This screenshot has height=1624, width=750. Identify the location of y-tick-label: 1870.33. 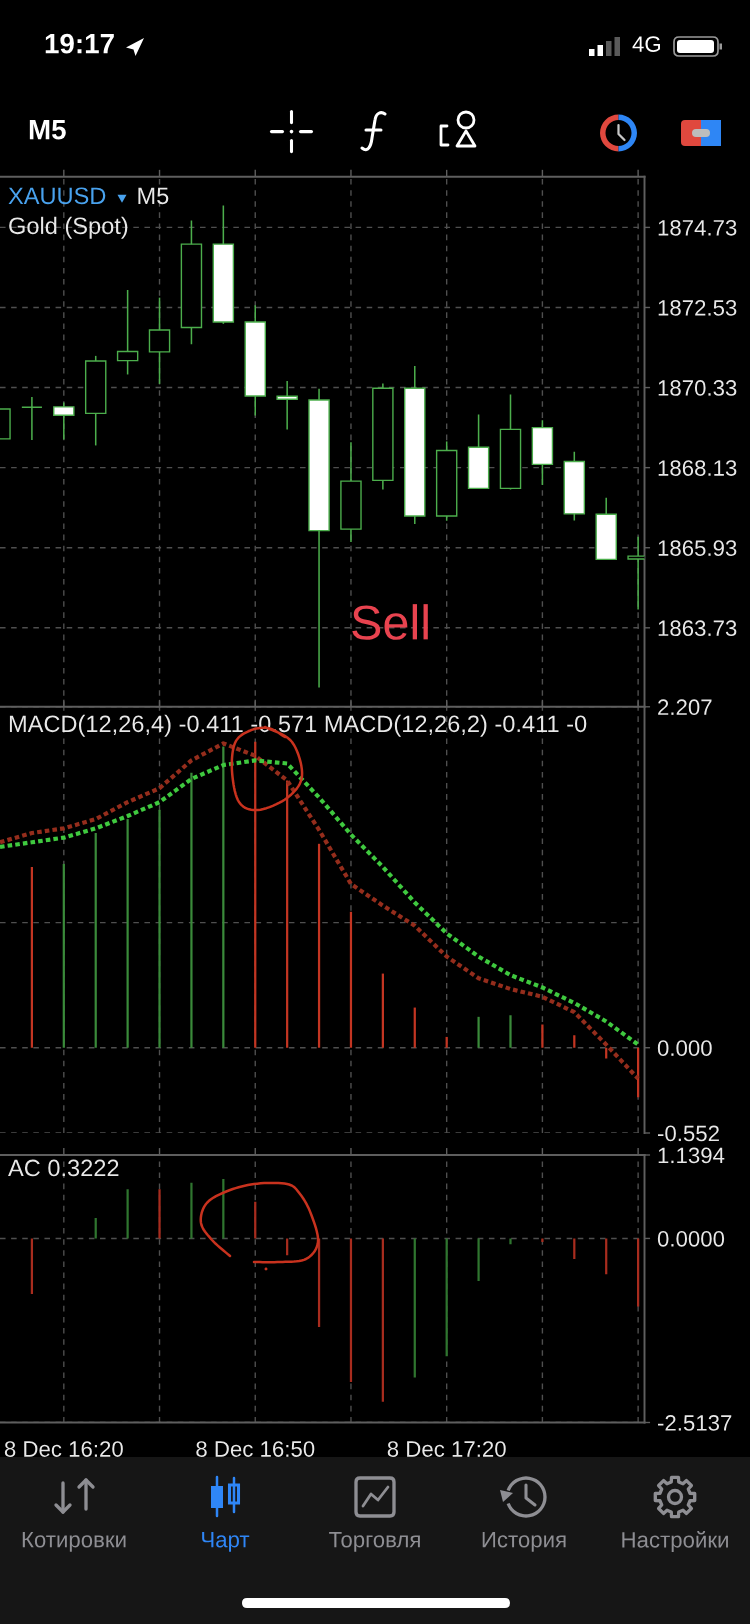
(697, 388).